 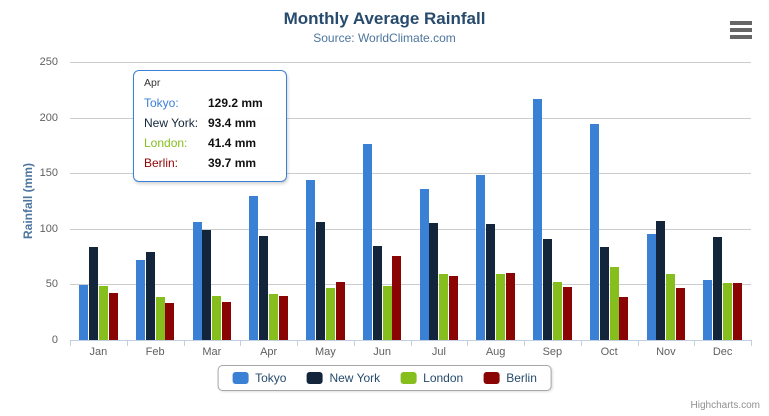 I want to click on legend-item-berlin: Berlin, so click(x=510, y=378).